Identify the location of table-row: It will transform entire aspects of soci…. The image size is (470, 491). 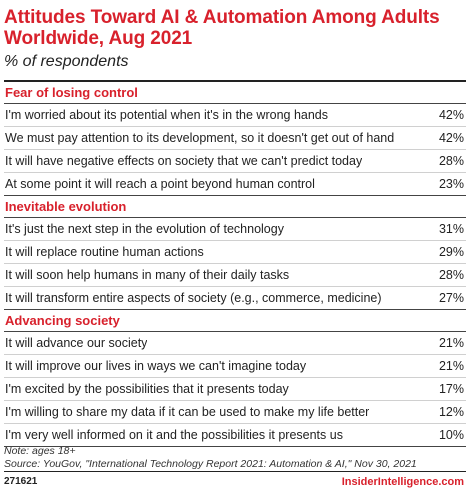
(235, 298).